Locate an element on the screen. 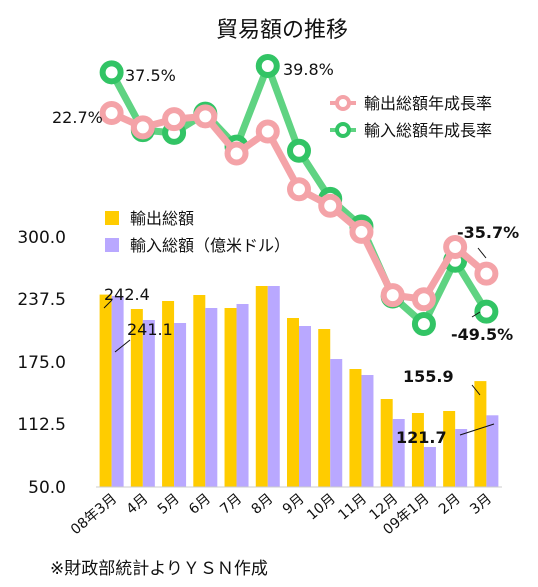  legend-export-swatch is located at coordinates (112, 218).